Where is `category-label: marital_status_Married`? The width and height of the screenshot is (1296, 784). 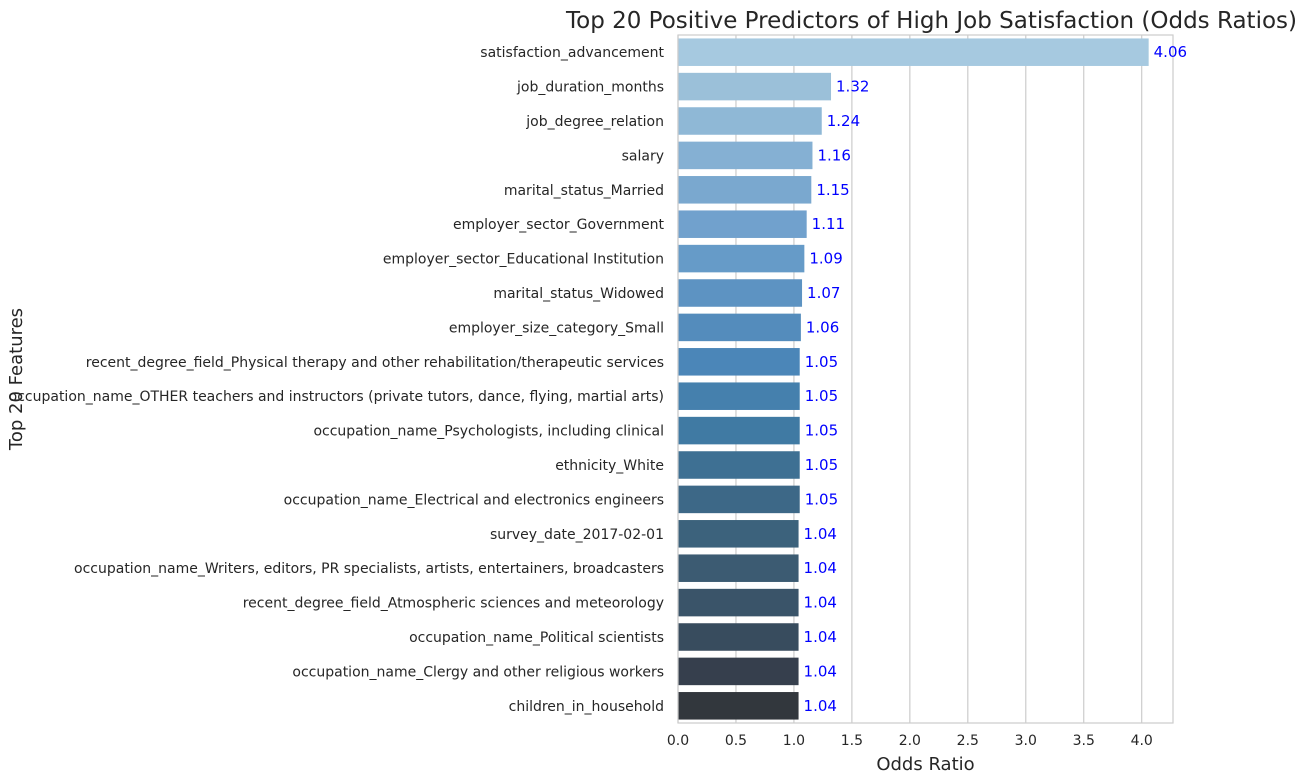 category-label: marital_status_Married is located at coordinates (584, 191).